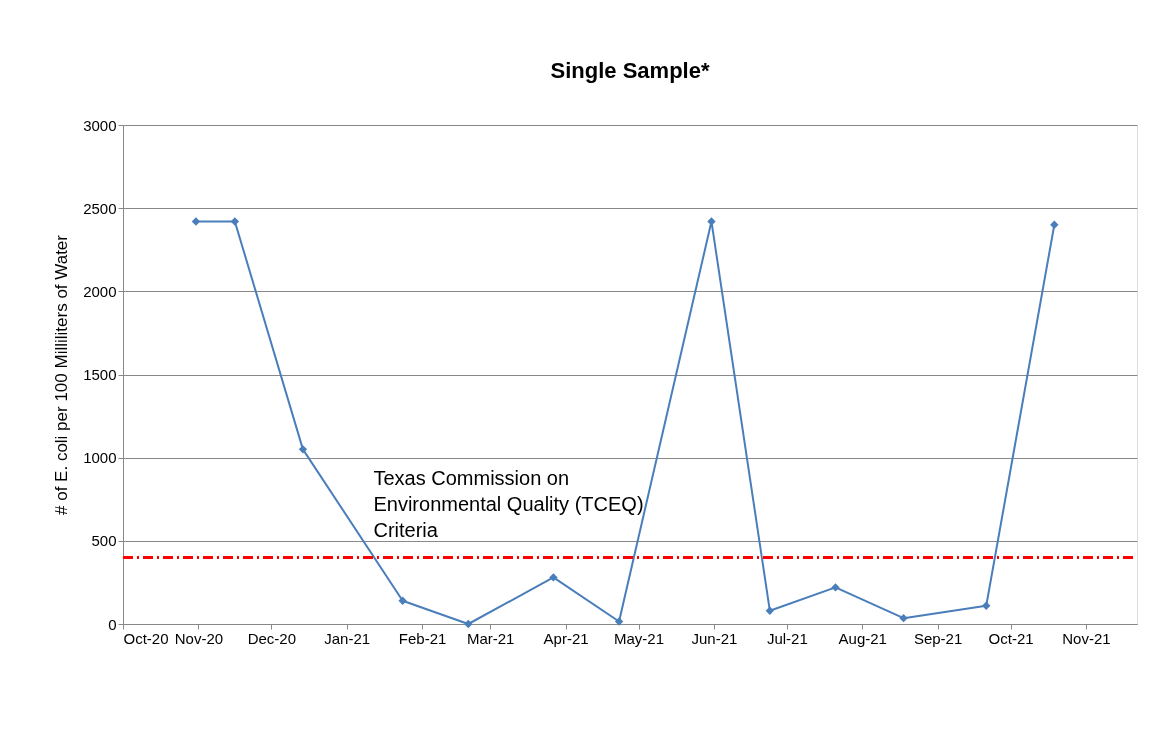 The height and width of the screenshot is (753, 1173). I want to click on x-tick-label: Nov-21, so click(1086, 638).